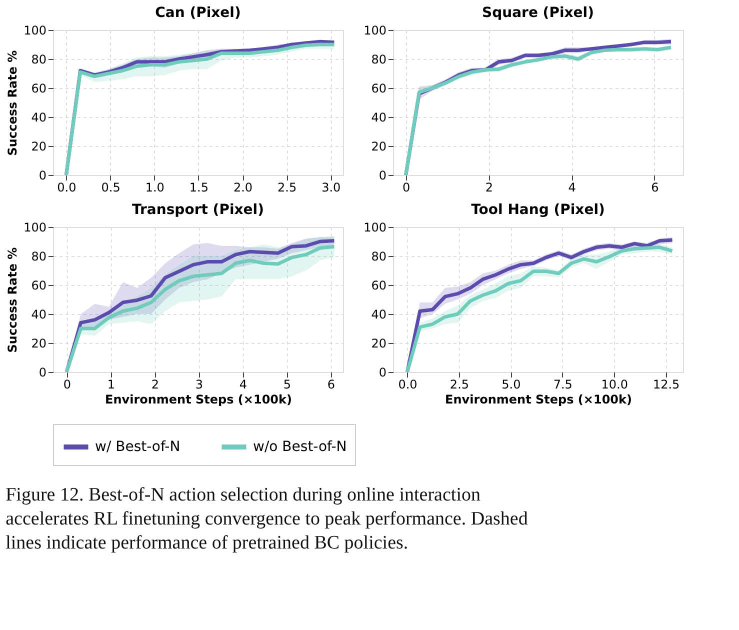 This screenshot has width=739, height=630. I want to click on x-tick-label: 3.0, so click(331, 187).